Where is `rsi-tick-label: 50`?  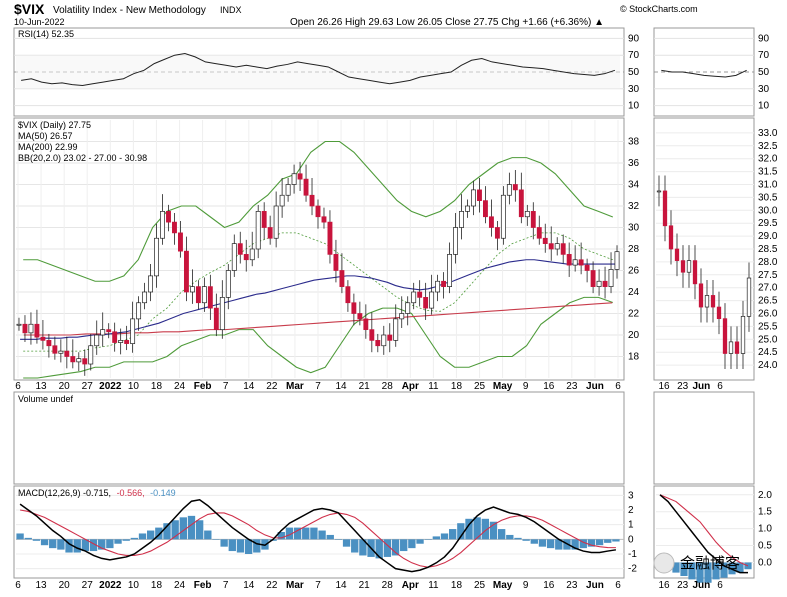
rsi-tick-label: 50 is located at coordinates (634, 72).